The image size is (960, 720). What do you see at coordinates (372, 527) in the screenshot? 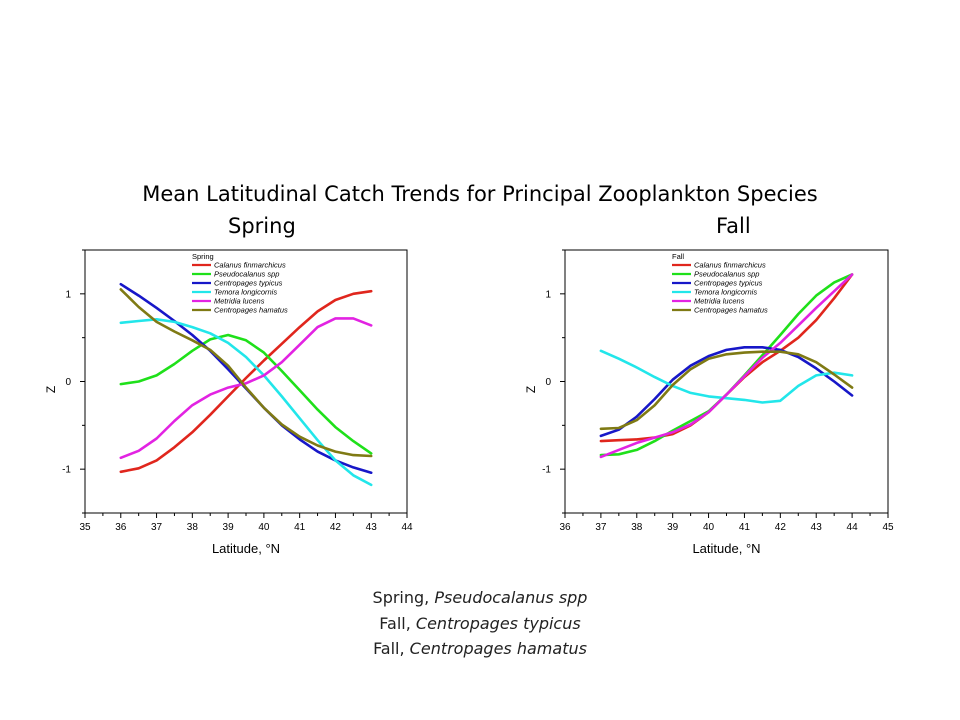
I see `spring-xtick-label: 43` at bounding box center [372, 527].